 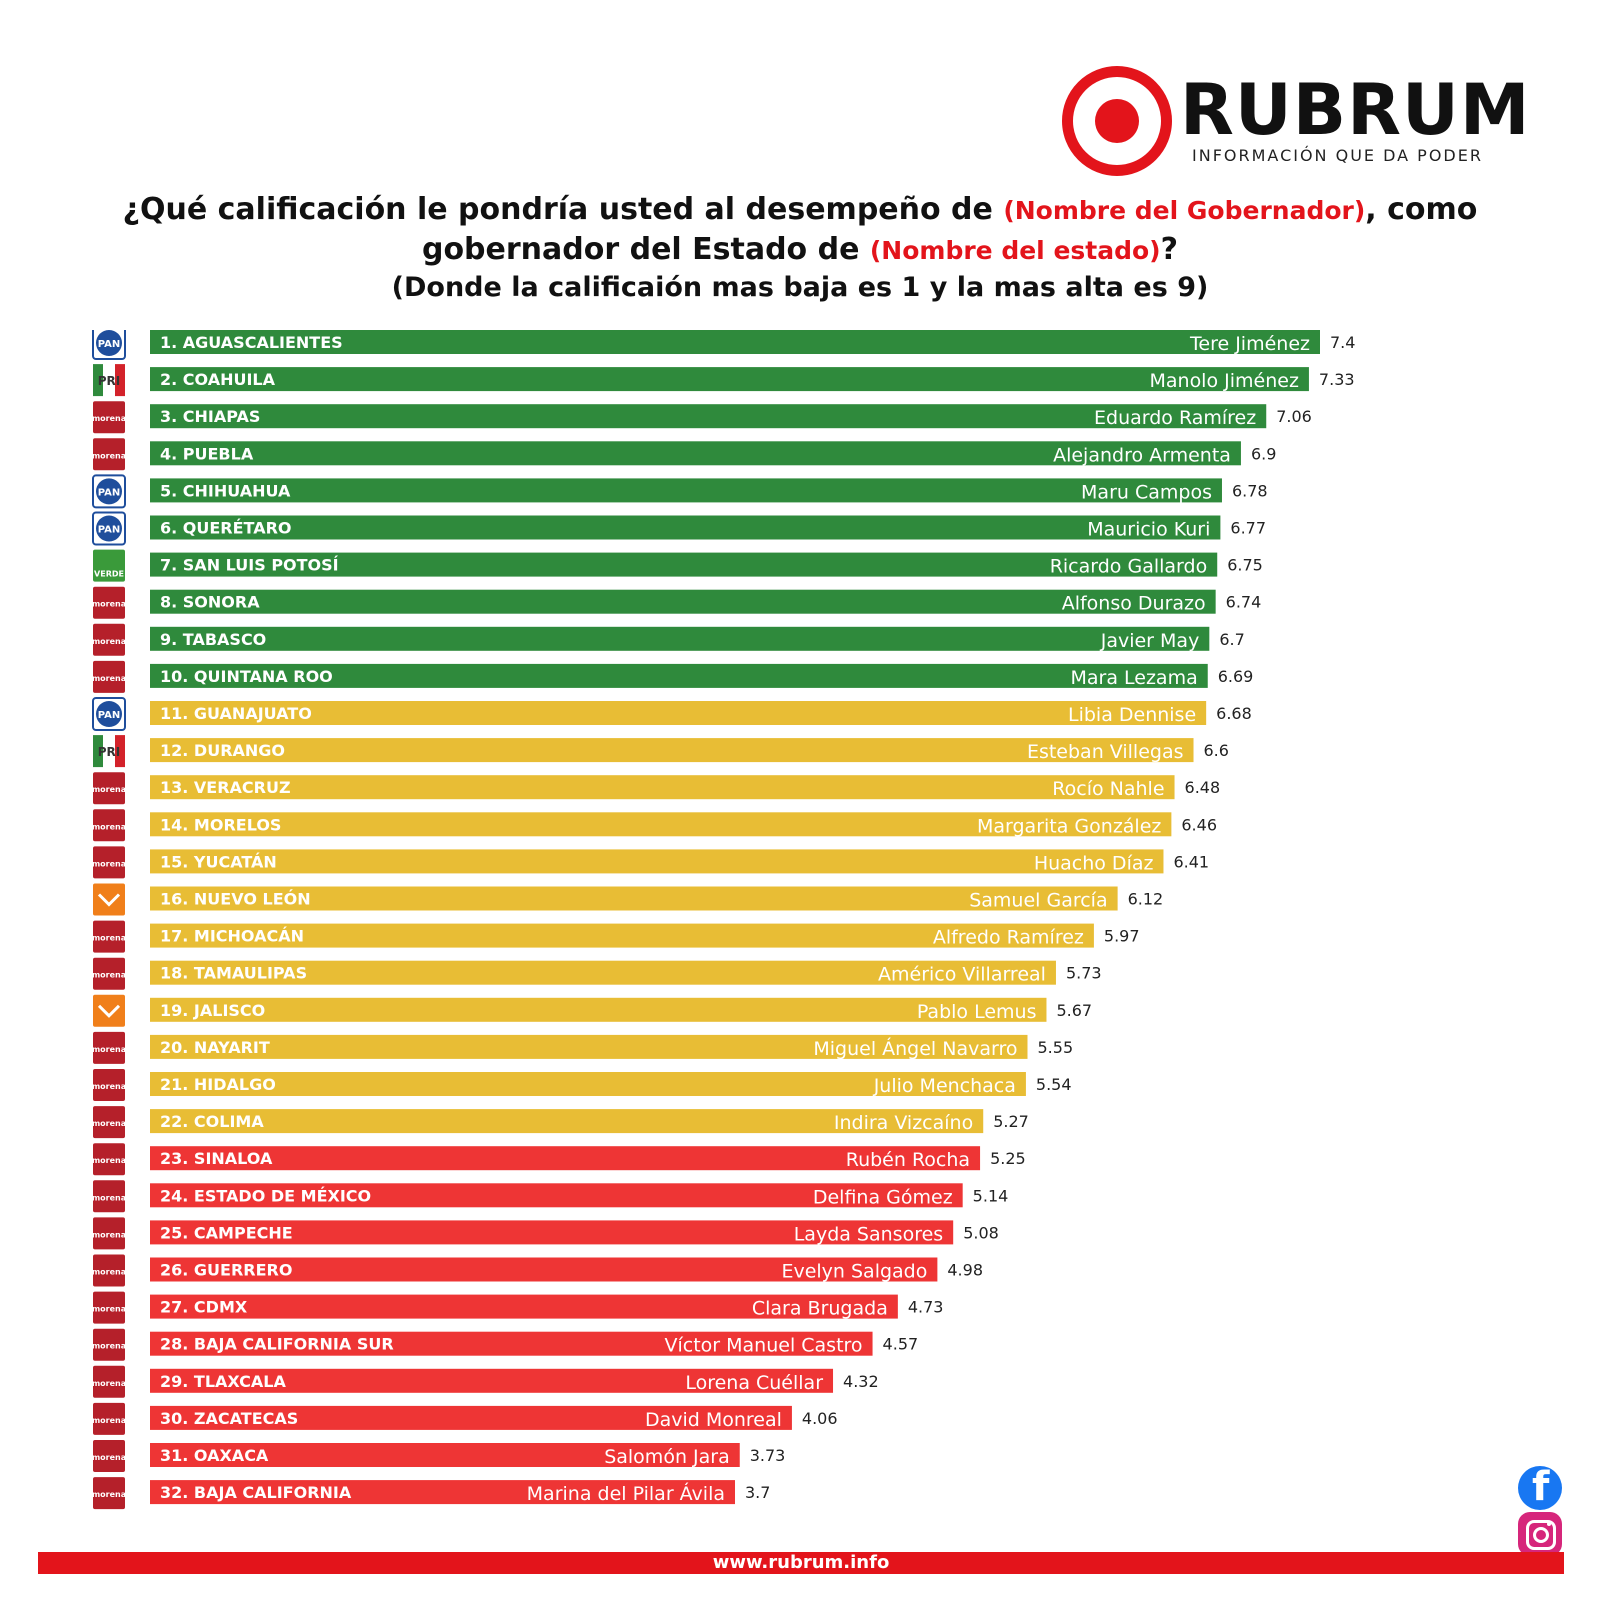 I want to click on governor-label: Libia Dennise, so click(x=1132, y=715).